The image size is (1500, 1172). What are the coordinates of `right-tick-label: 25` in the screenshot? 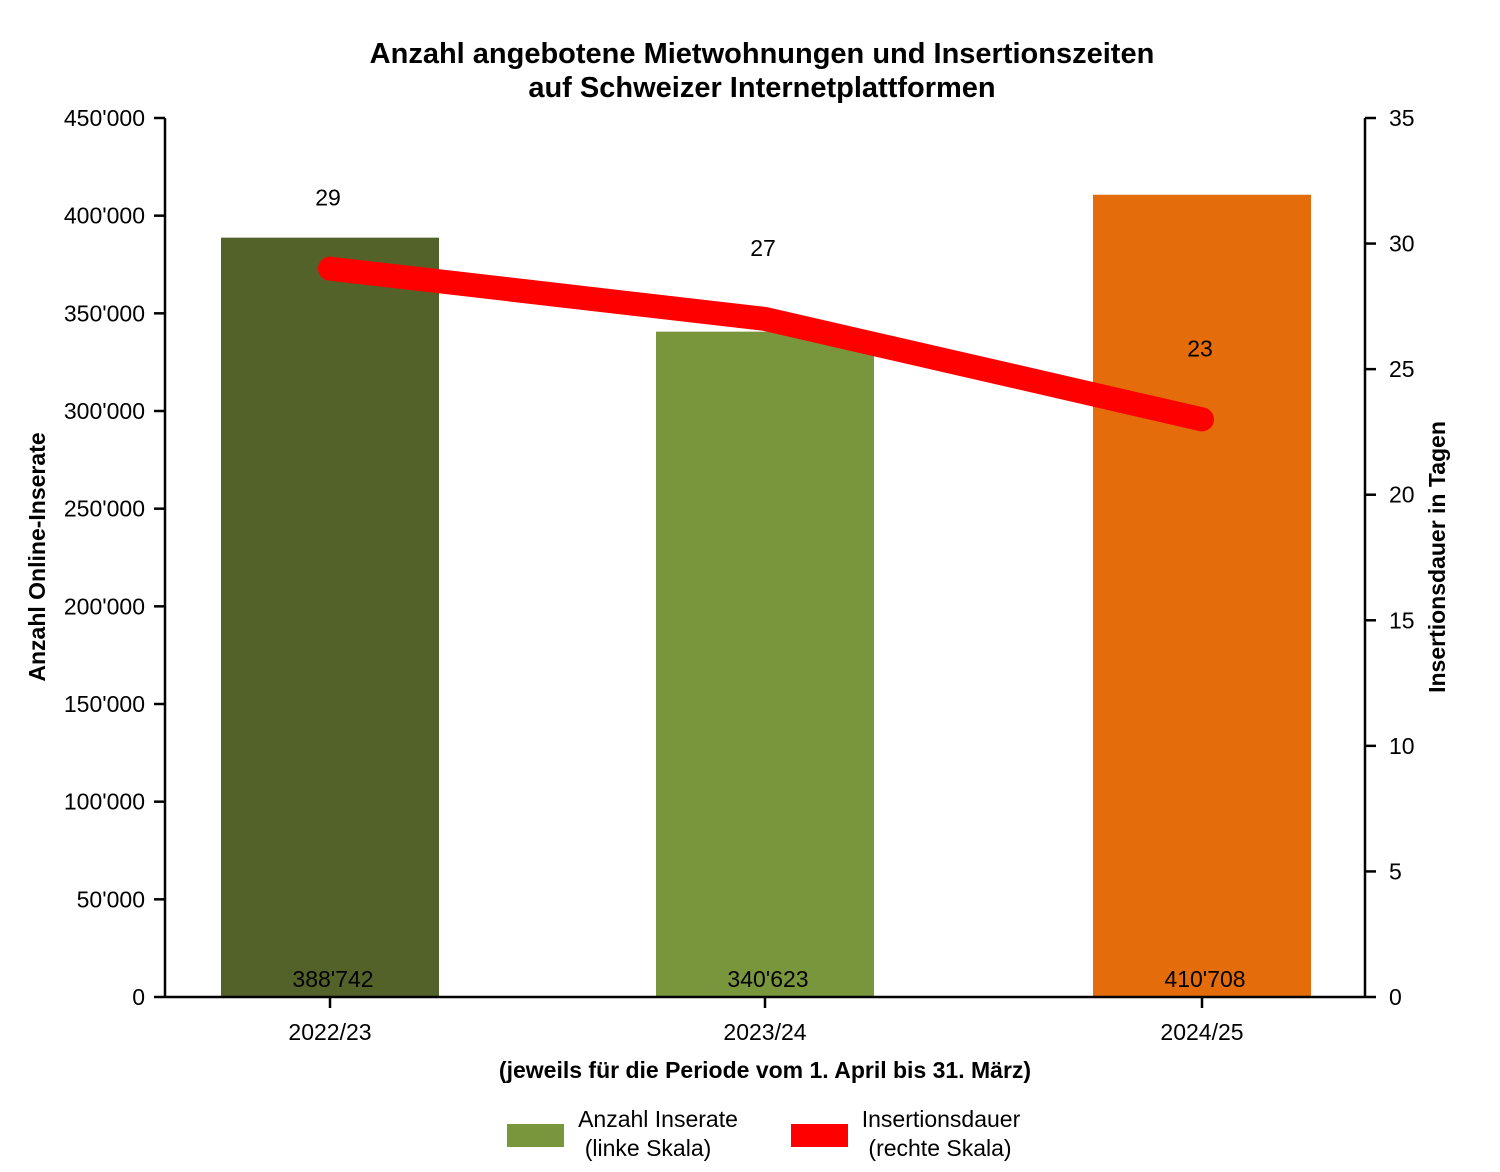 It's located at (1402, 369).